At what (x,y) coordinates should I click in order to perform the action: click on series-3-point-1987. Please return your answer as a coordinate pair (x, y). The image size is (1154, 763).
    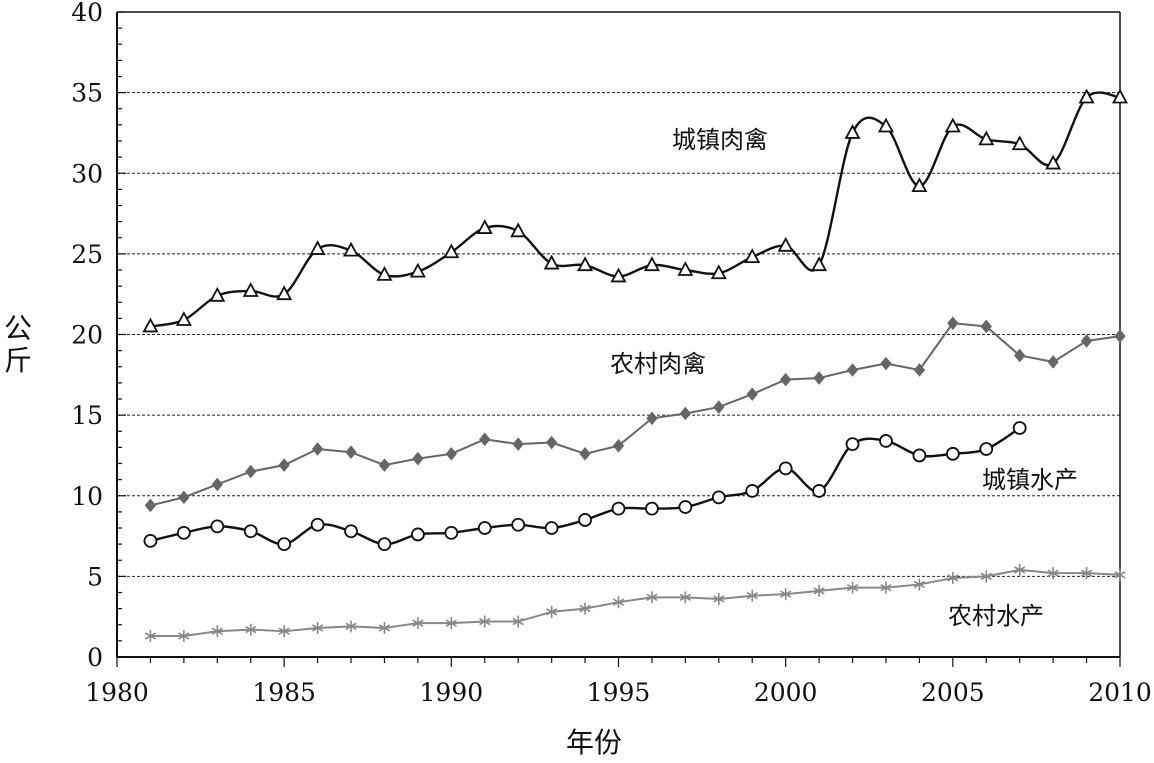
    Looking at the image, I should click on (351, 531).